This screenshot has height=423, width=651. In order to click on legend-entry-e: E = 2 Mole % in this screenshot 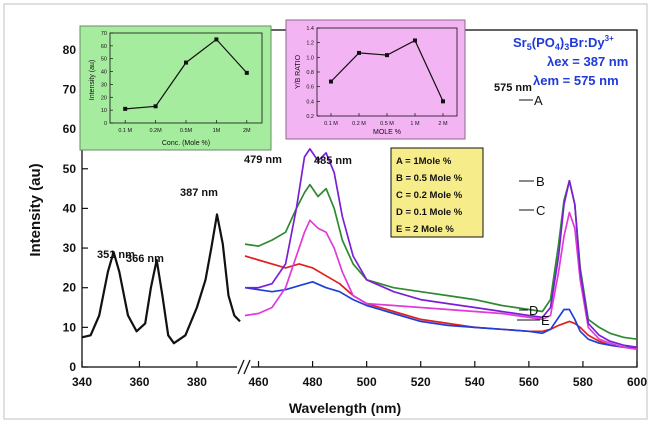, I will do `click(425, 229)`.